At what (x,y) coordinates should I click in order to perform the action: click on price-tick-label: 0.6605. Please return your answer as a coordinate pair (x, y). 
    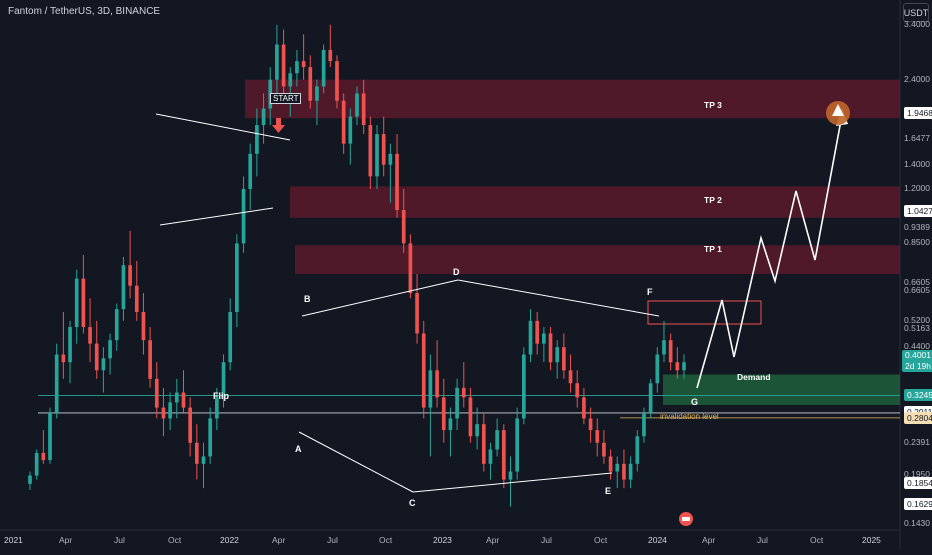
    Looking at the image, I should click on (917, 290).